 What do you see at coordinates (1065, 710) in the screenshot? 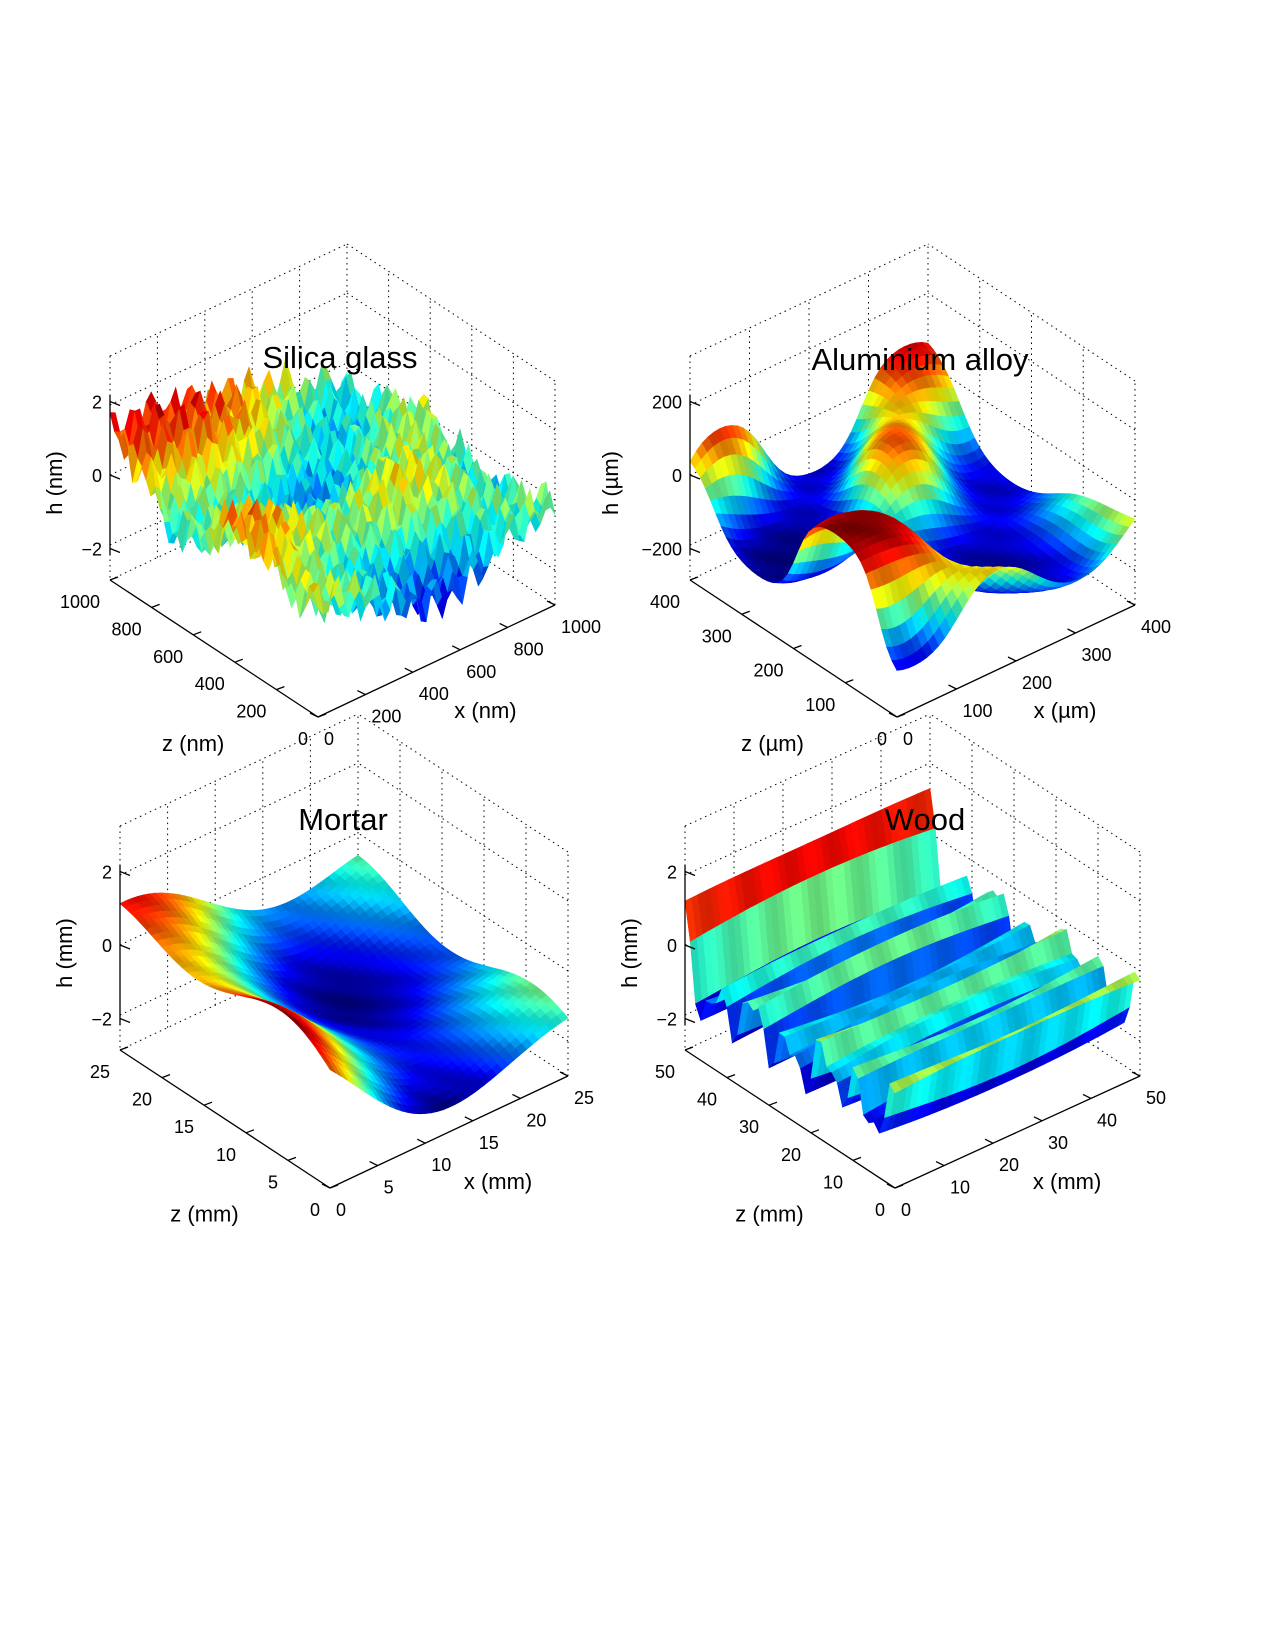
I see `x-axis-label: x (µm)` at bounding box center [1065, 710].